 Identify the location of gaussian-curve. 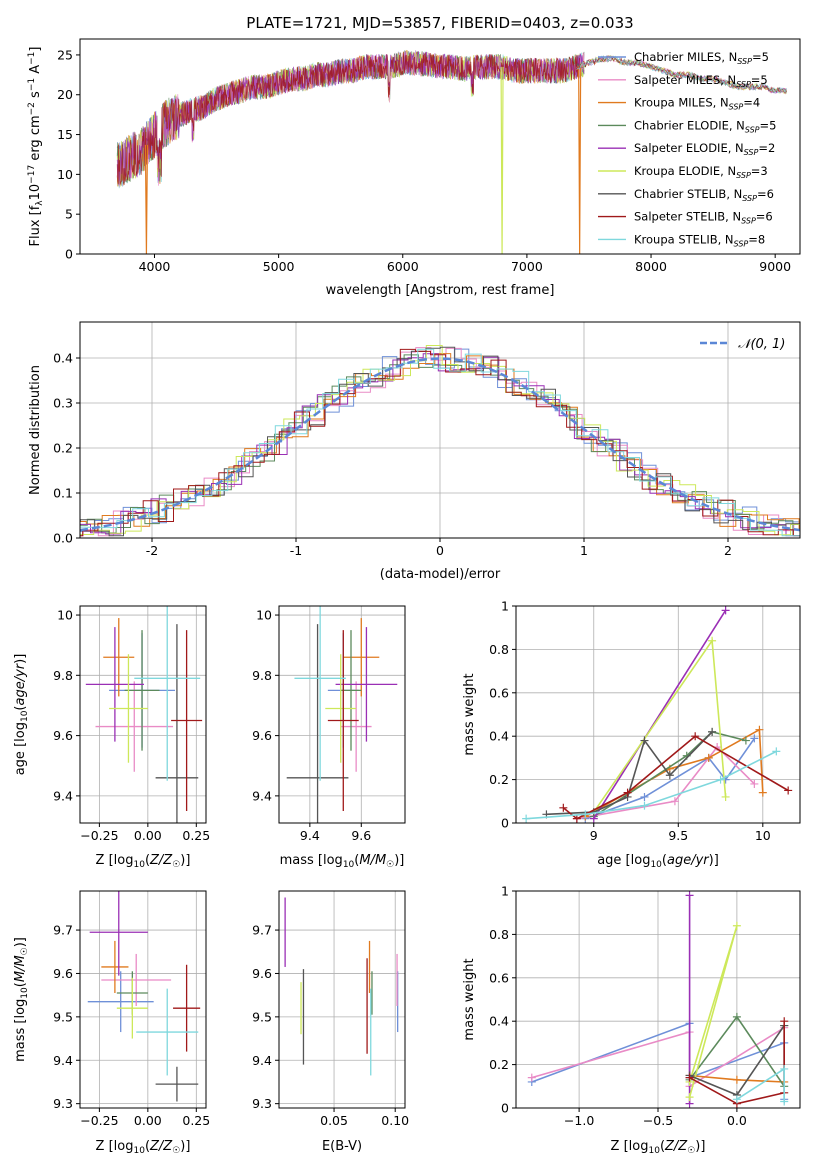
(440, 444).